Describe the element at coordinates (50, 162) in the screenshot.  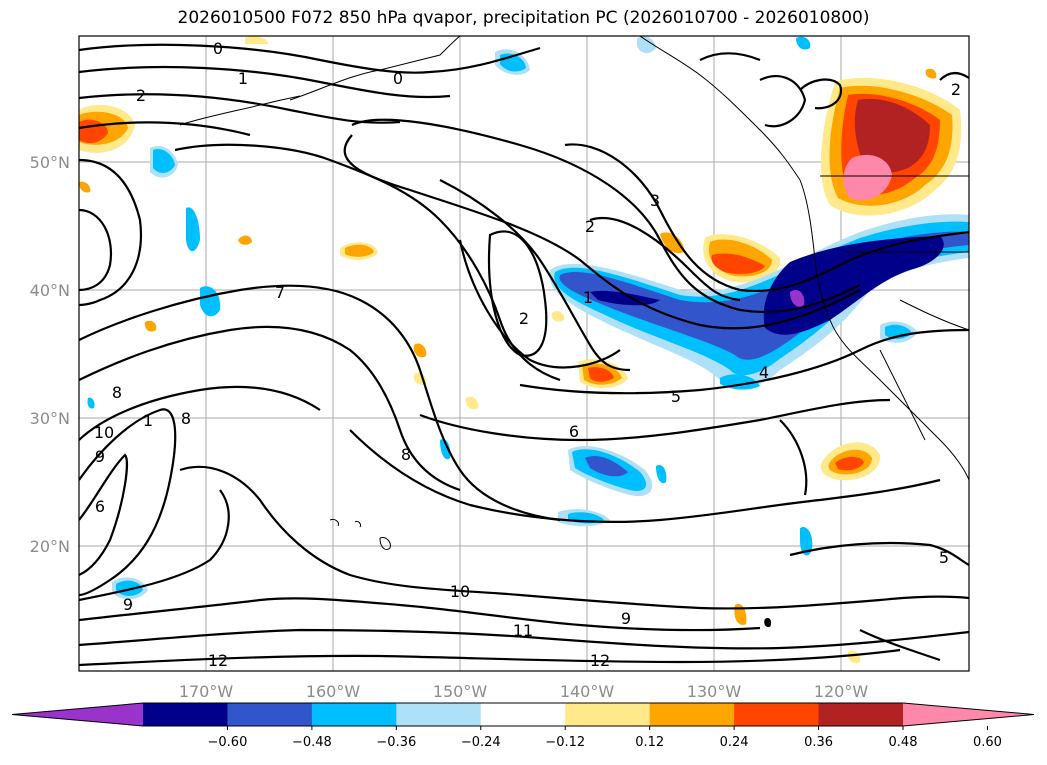
I see `lat-label-50n: 50°N` at that location.